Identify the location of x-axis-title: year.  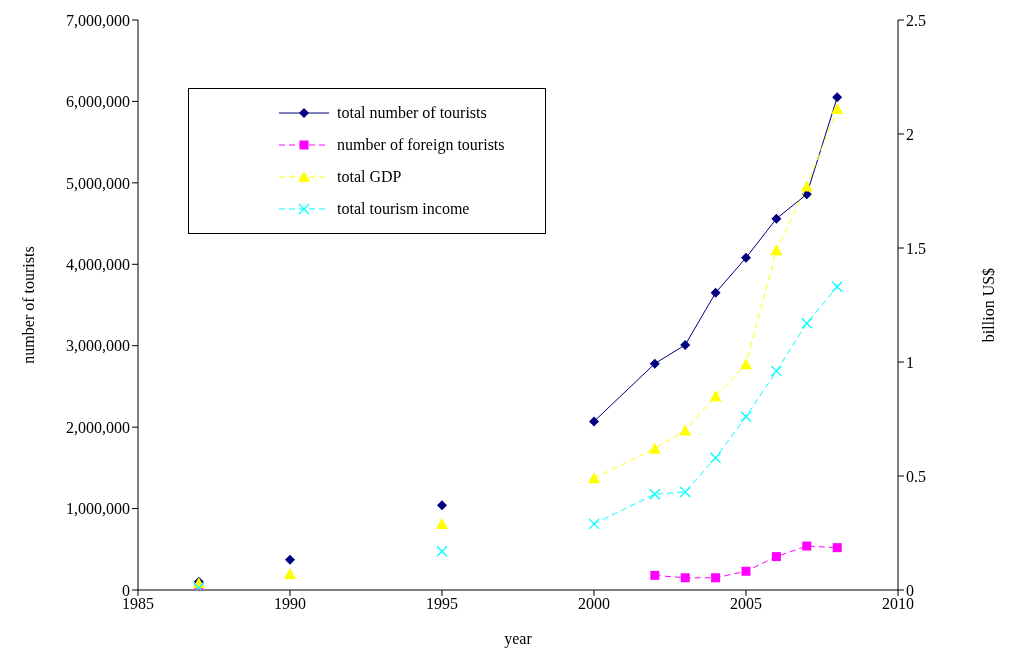
(518, 639).